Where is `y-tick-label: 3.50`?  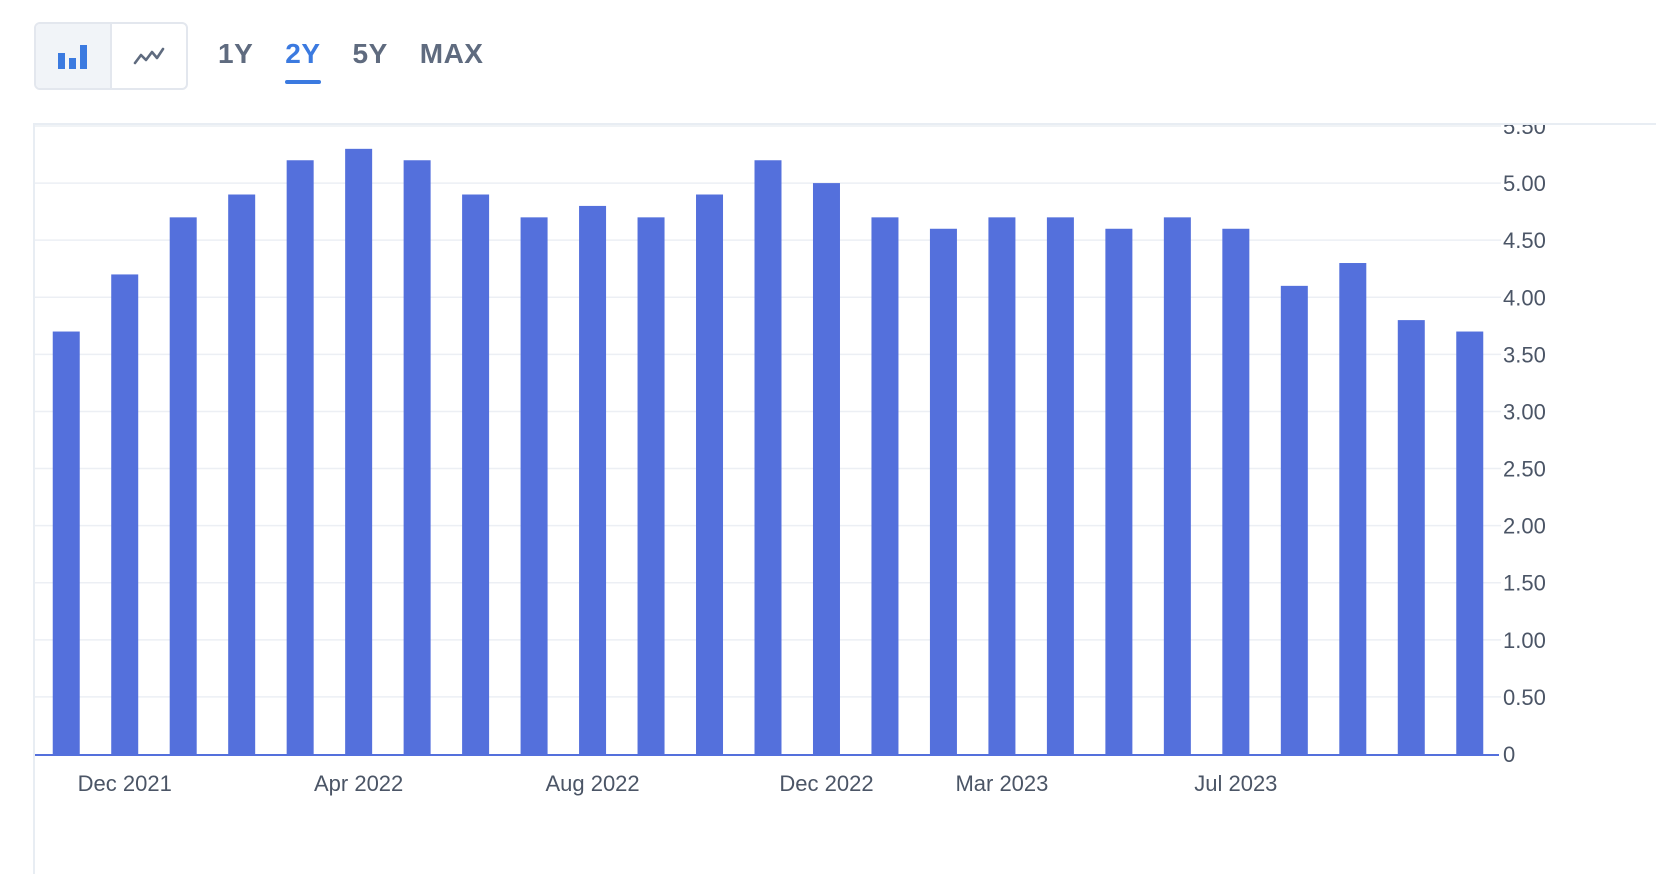
y-tick-label: 3.50 is located at coordinates (1524, 354).